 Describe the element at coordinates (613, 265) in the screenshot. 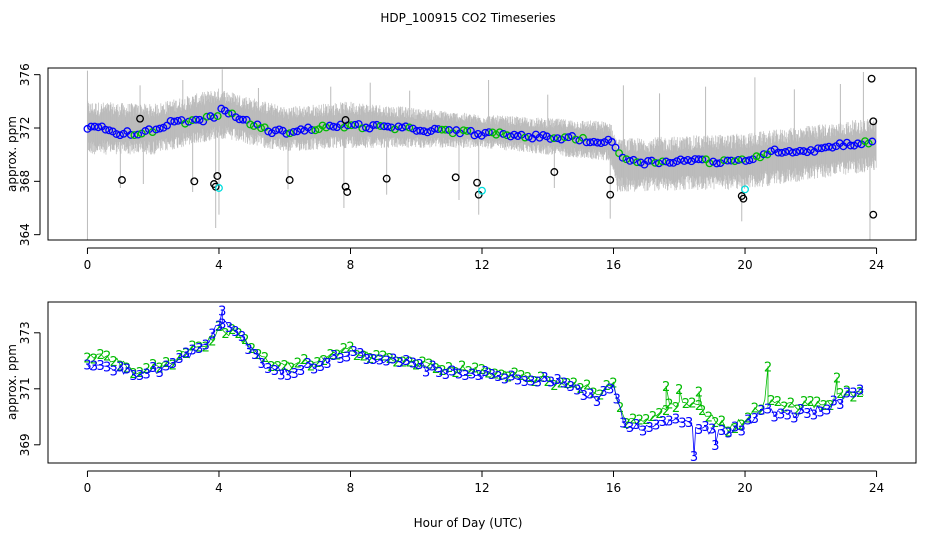

I see `top-x-tick-label: 16` at that location.